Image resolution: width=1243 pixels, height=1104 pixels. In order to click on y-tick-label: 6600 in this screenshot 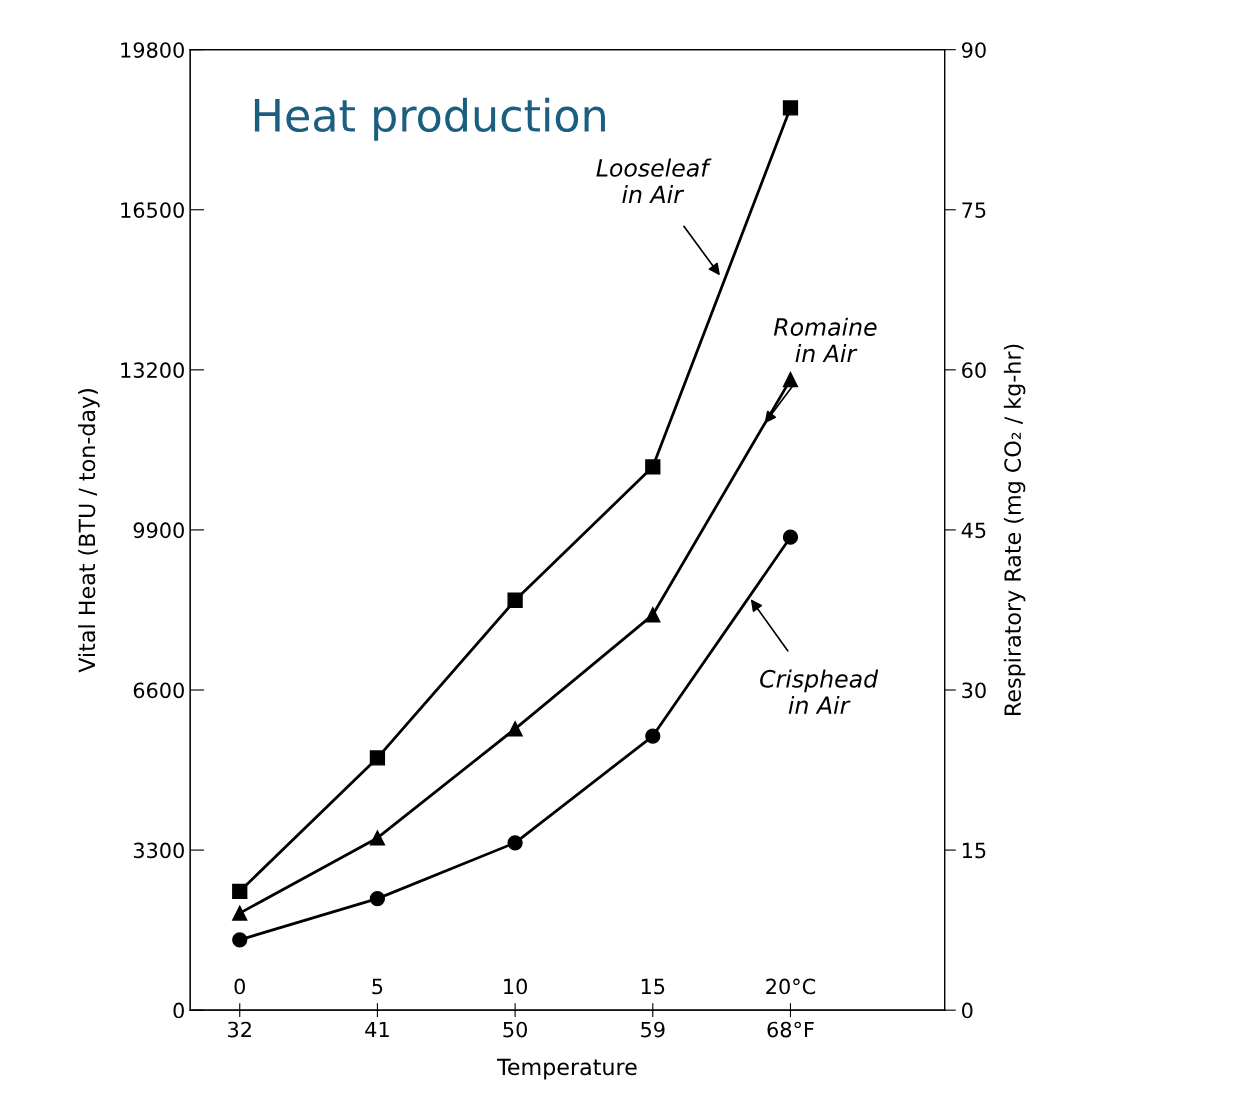, I will do `click(158, 690)`.